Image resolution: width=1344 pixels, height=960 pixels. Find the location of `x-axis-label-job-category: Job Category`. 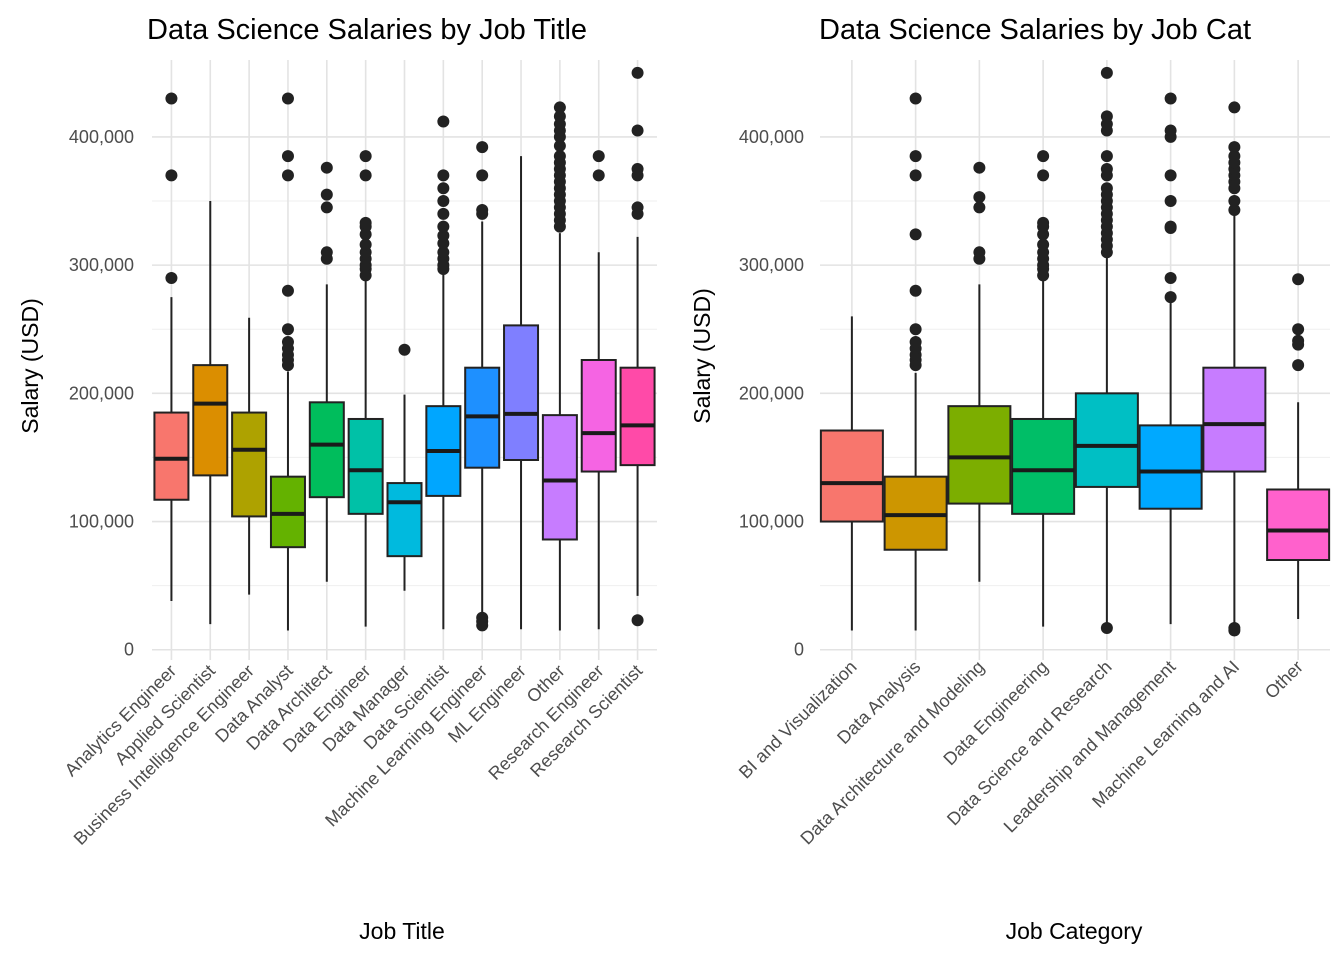

x-axis-label-job-category: Job Category is located at coordinates (1074, 931).